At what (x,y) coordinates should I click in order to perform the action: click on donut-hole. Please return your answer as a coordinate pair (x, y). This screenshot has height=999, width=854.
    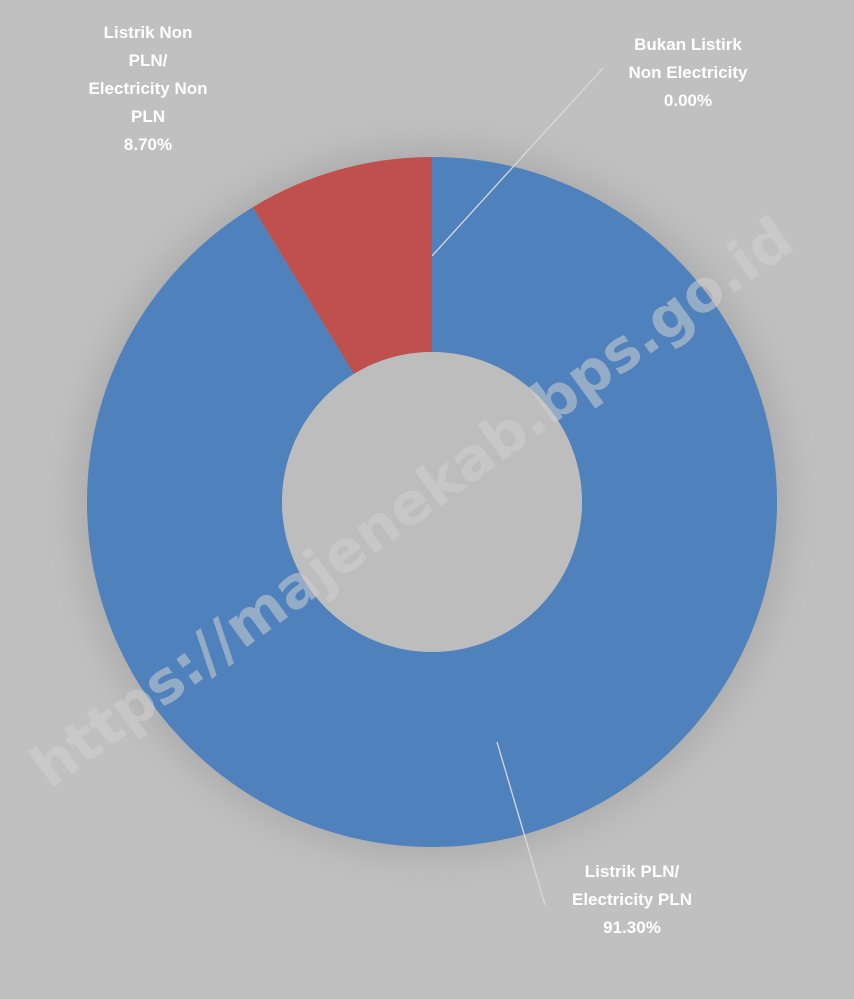
    Looking at the image, I should click on (432, 502).